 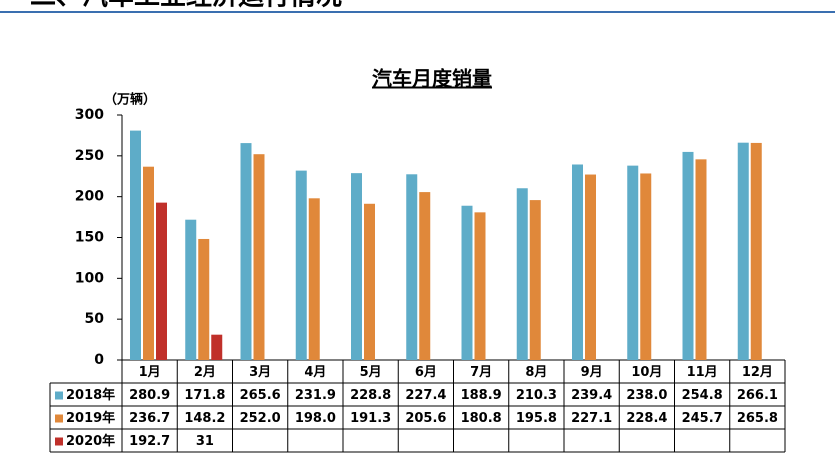 What do you see at coordinates (536, 418) in the screenshot?
I see `value-label: 195.8` at bounding box center [536, 418].